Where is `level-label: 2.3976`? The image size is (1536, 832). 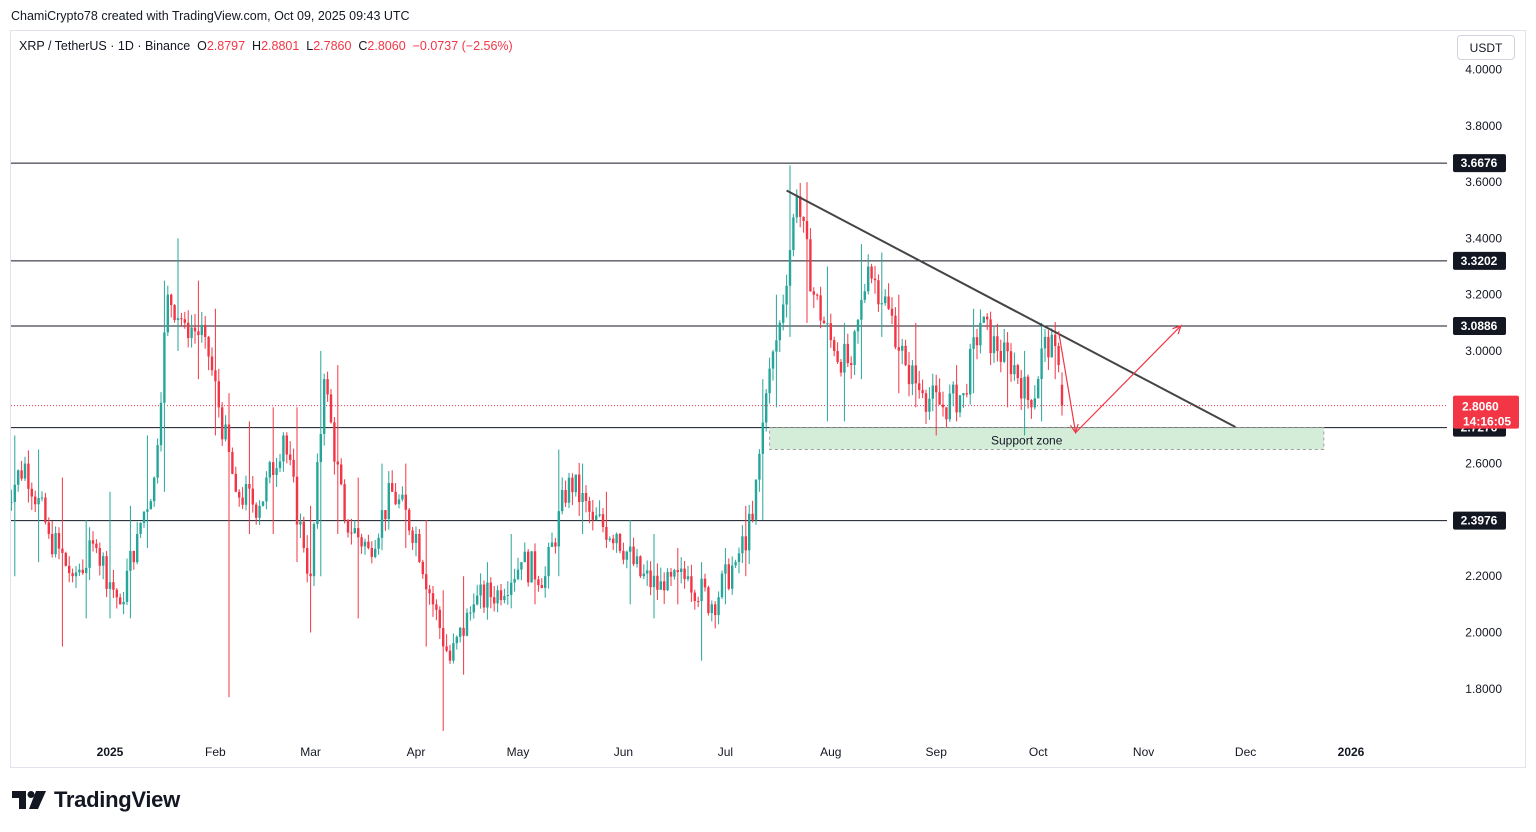
level-label: 2.3976 is located at coordinates (1479, 521).